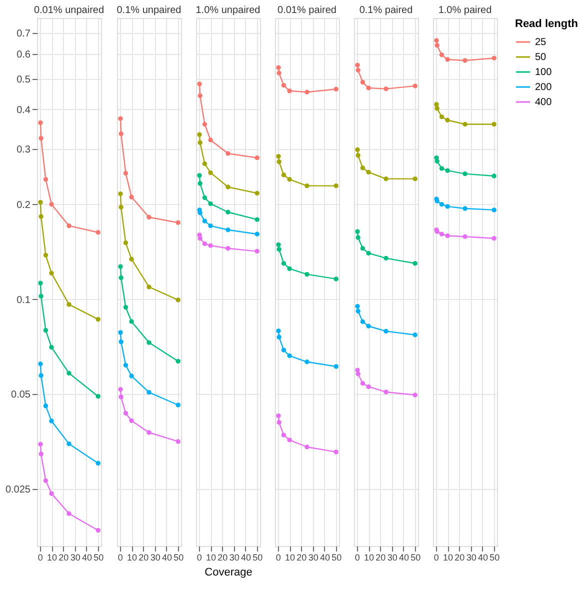 The height and width of the screenshot is (593, 583). Describe the element at coordinates (543, 102) in the screenshot. I see `legend-label: 400` at that location.